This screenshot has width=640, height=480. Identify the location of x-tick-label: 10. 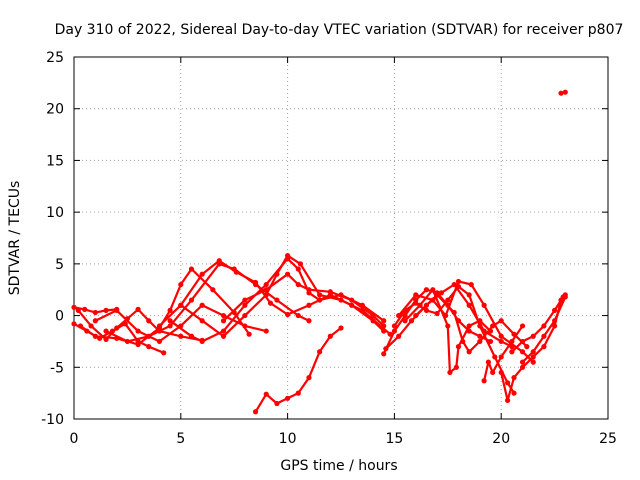
(288, 439).